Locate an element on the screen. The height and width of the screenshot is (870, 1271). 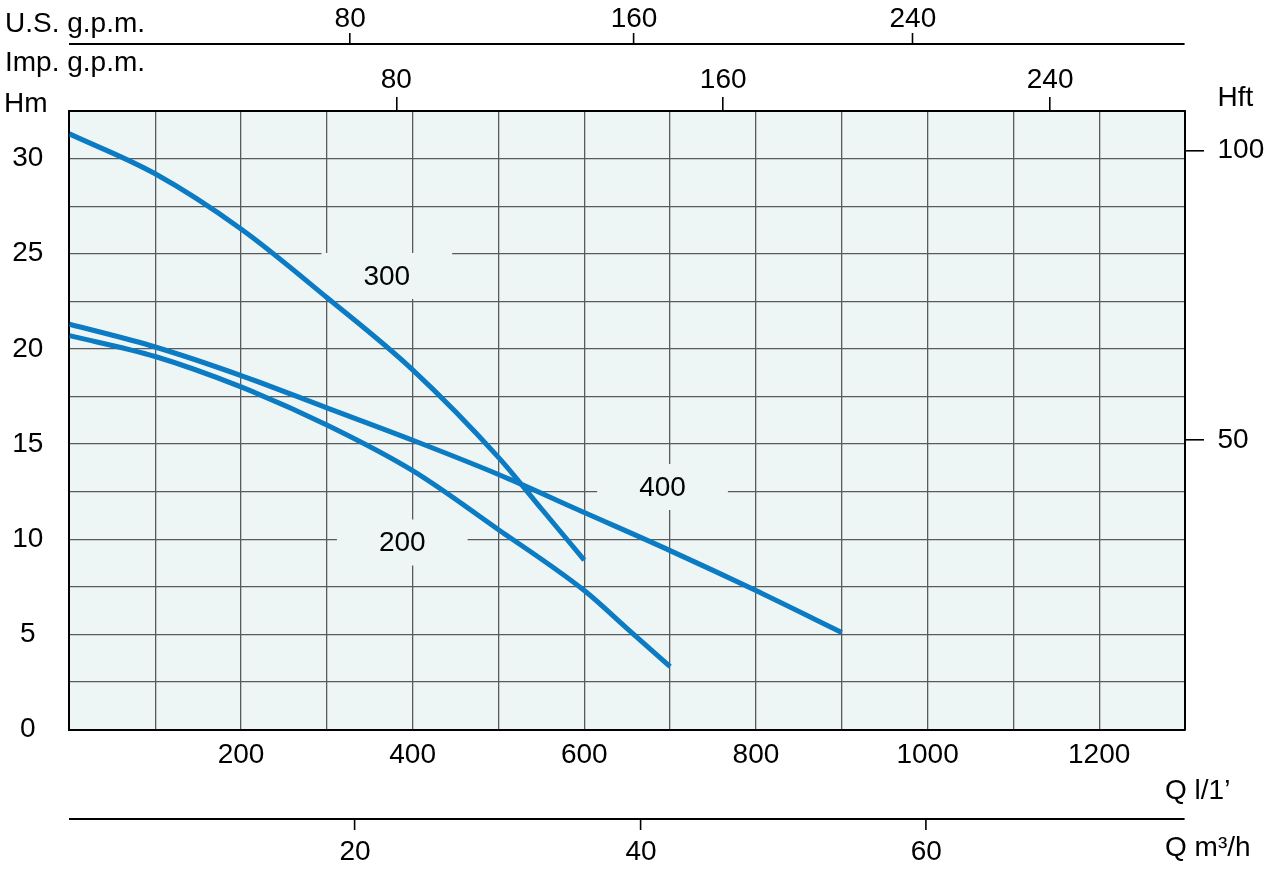
text: U.S. g.p.m. is located at coordinates (75, 22).